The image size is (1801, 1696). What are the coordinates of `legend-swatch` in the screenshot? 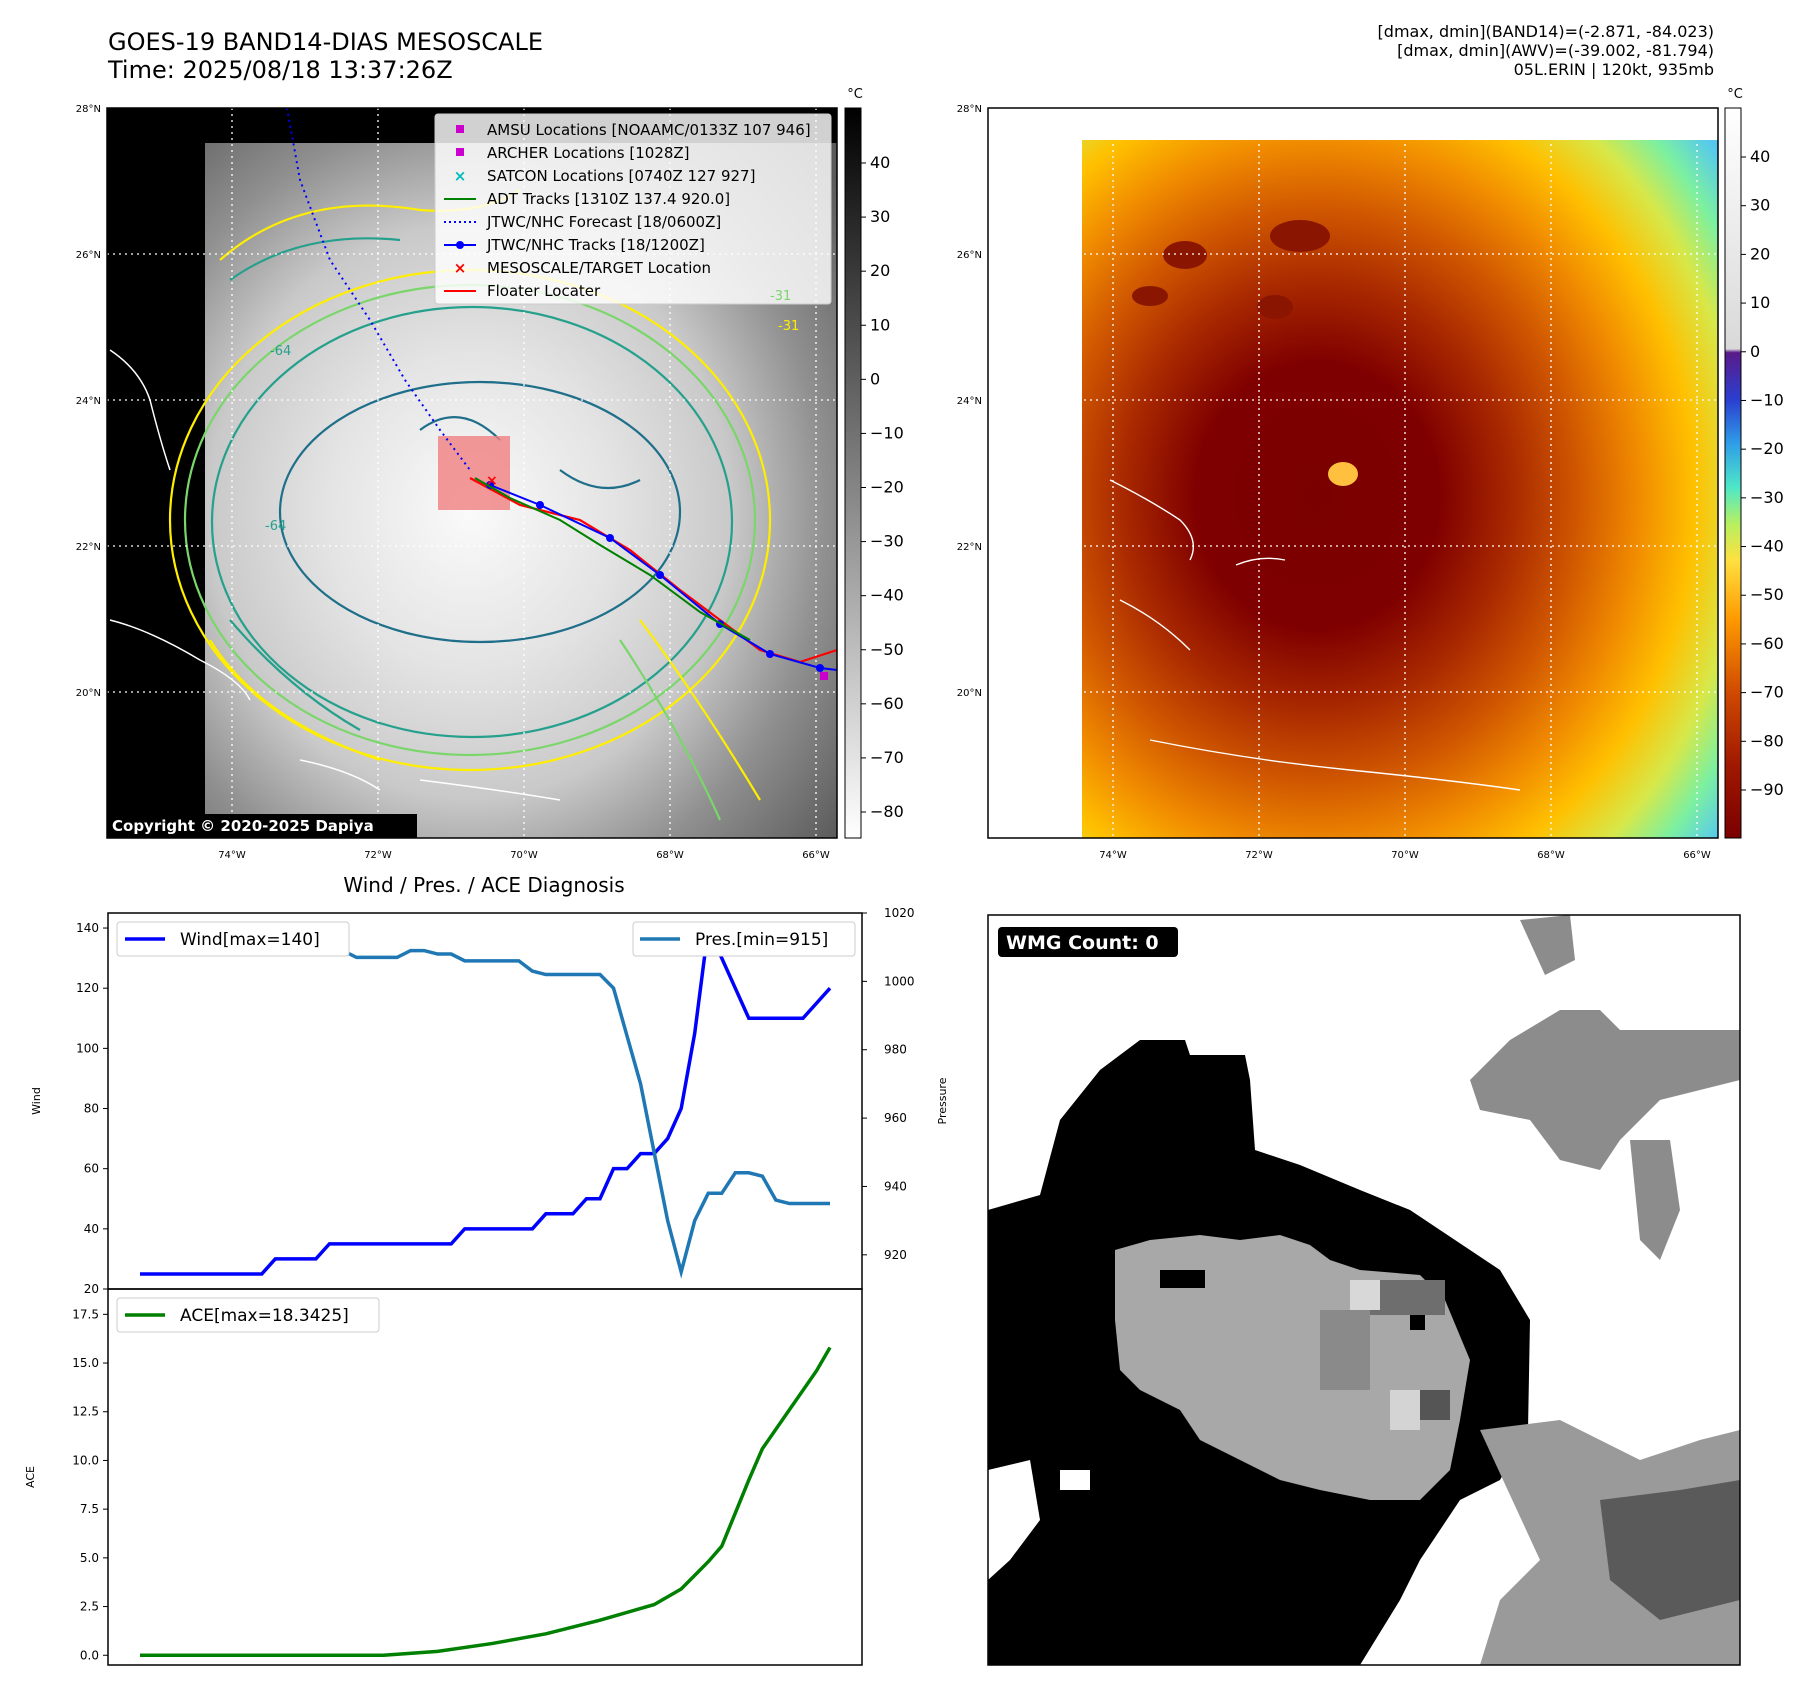 It's located at (460, 245).